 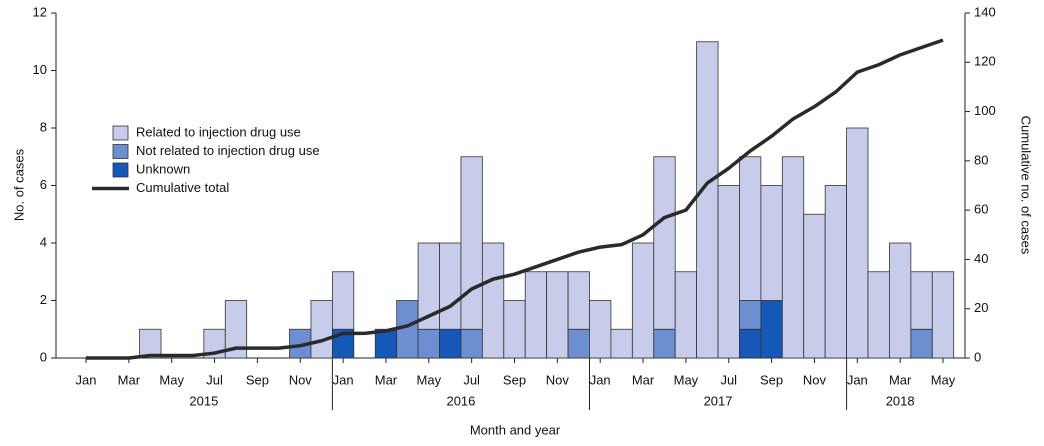 What do you see at coordinates (43, 356) in the screenshot?
I see `y-tick-label: 0` at bounding box center [43, 356].